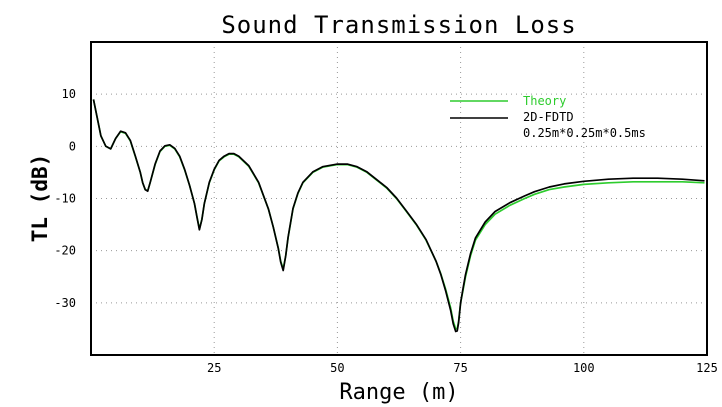  I want to click on x-tick-label: 25, so click(214, 368).